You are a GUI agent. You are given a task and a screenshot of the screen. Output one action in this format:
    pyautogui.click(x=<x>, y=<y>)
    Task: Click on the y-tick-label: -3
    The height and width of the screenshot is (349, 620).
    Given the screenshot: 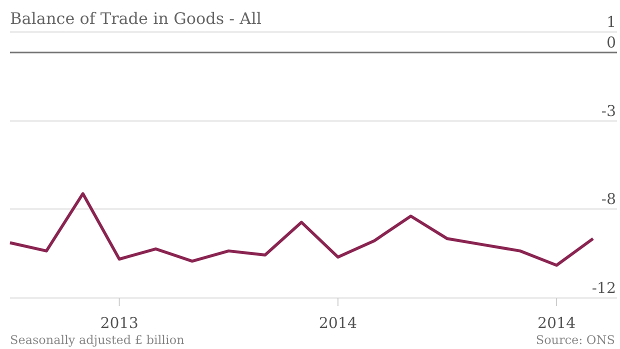 What is the action you would take?
    pyautogui.click(x=608, y=111)
    